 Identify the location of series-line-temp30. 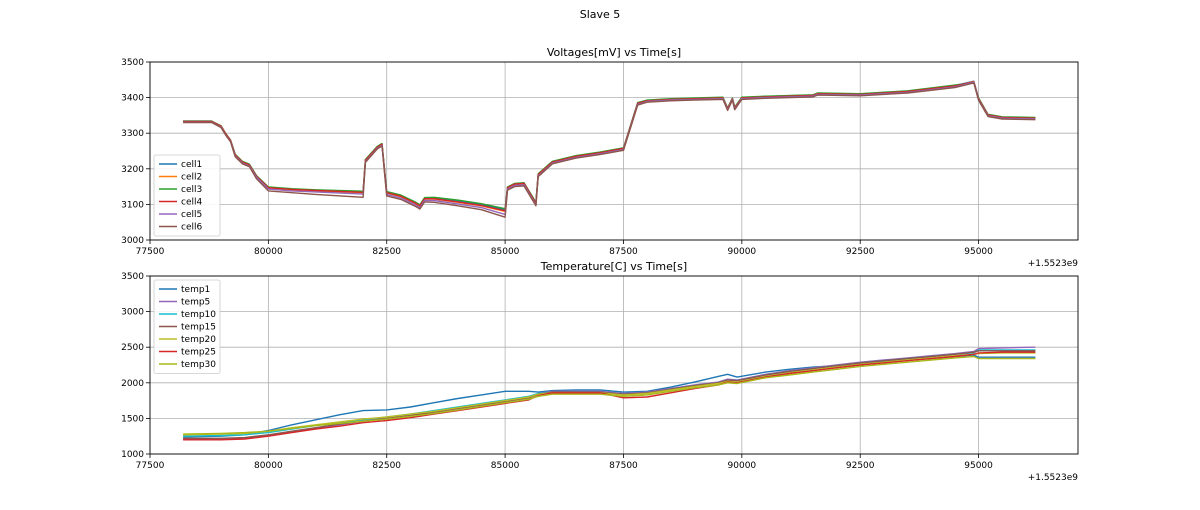
(609, 395).